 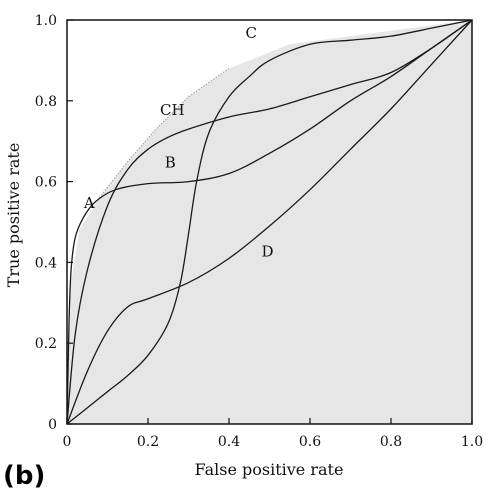 I want to click on curve-label-c: C, so click(x=251, y=33).